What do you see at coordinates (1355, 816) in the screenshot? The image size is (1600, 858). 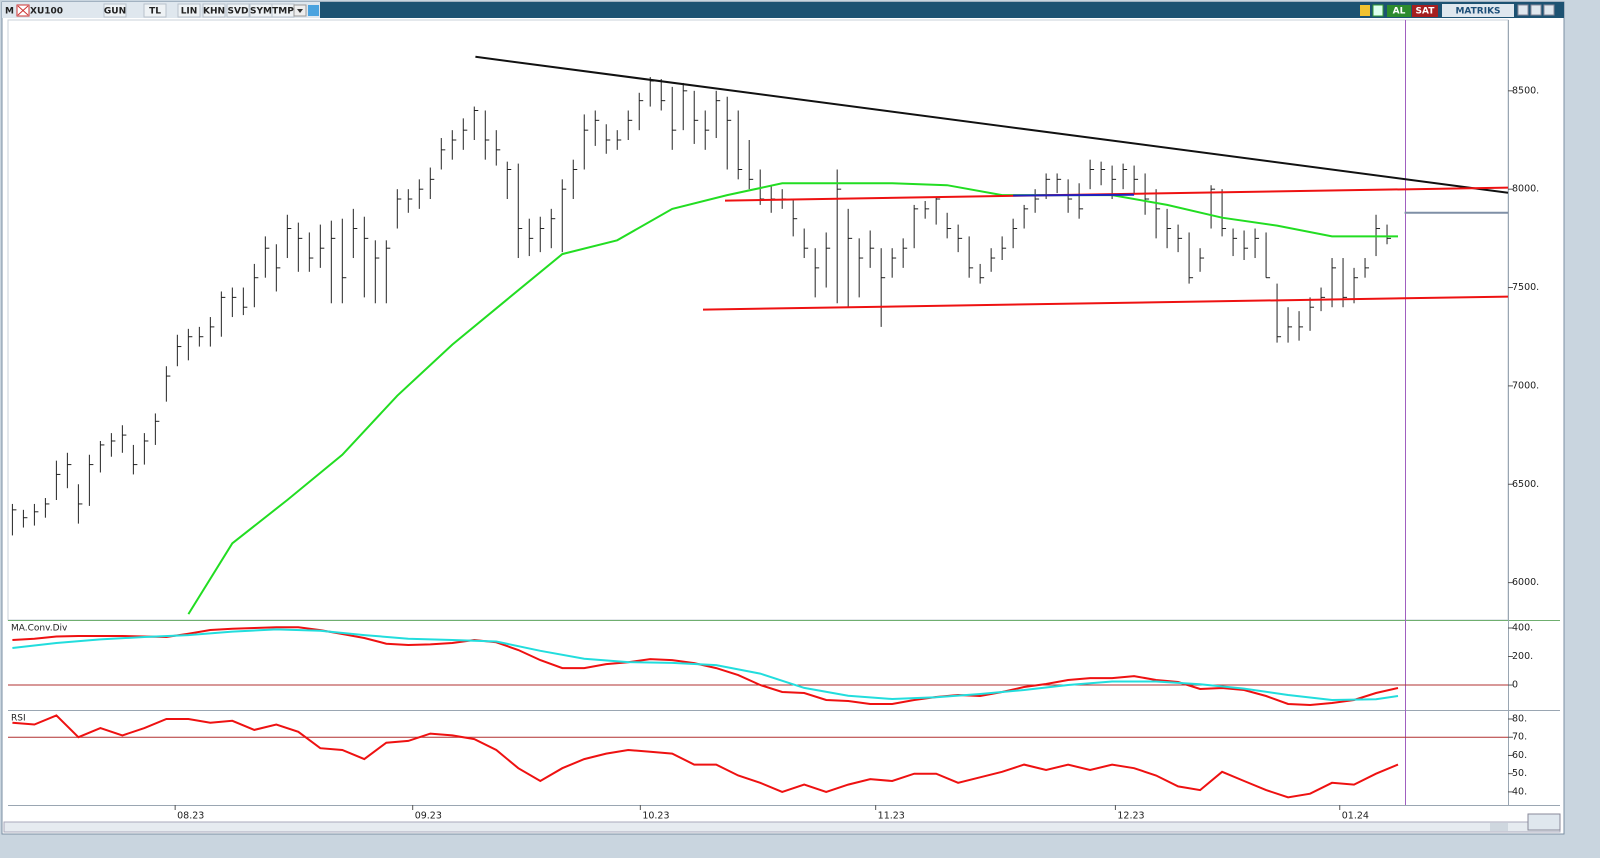 I see `x-tick-label: 01.24` at bounding box center [1355, 816].